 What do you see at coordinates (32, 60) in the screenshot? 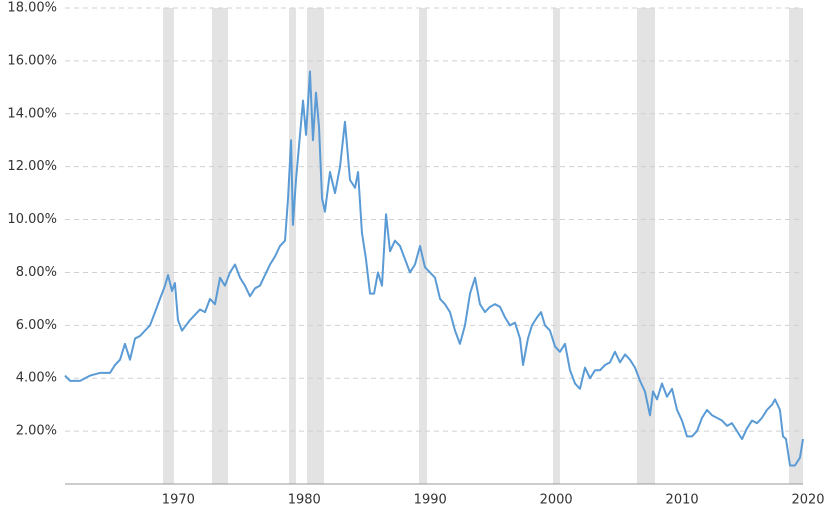
I see `y-tick-label: 16.00%` at bounding box center [32, 60].